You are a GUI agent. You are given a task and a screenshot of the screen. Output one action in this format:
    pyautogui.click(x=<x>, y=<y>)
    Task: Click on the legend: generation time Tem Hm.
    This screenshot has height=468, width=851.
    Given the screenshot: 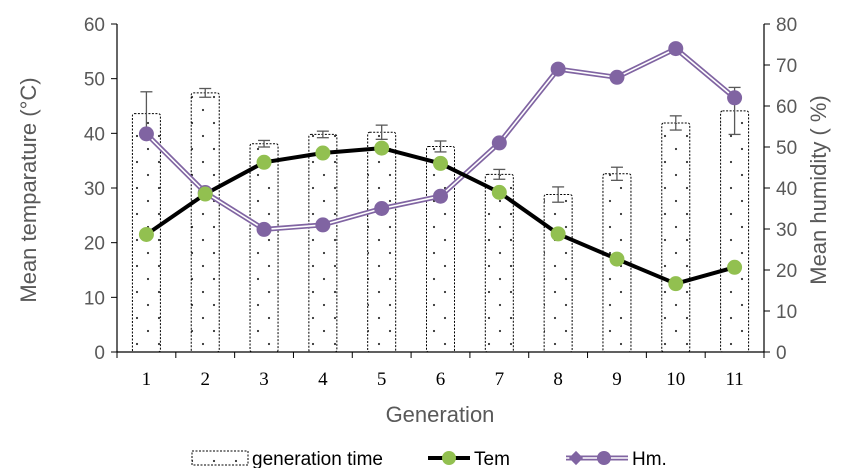 What is the action you would take?
    pyautogui.click(x=429, y=458)
    